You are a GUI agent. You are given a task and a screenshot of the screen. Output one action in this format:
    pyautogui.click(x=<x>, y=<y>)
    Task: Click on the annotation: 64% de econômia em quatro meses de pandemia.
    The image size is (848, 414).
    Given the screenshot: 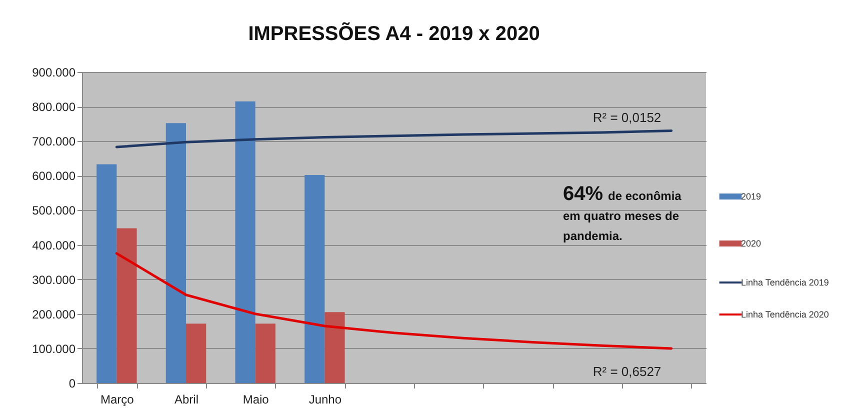 What is the action you would take?
    pyautogui.click(x=622, y=213)
    